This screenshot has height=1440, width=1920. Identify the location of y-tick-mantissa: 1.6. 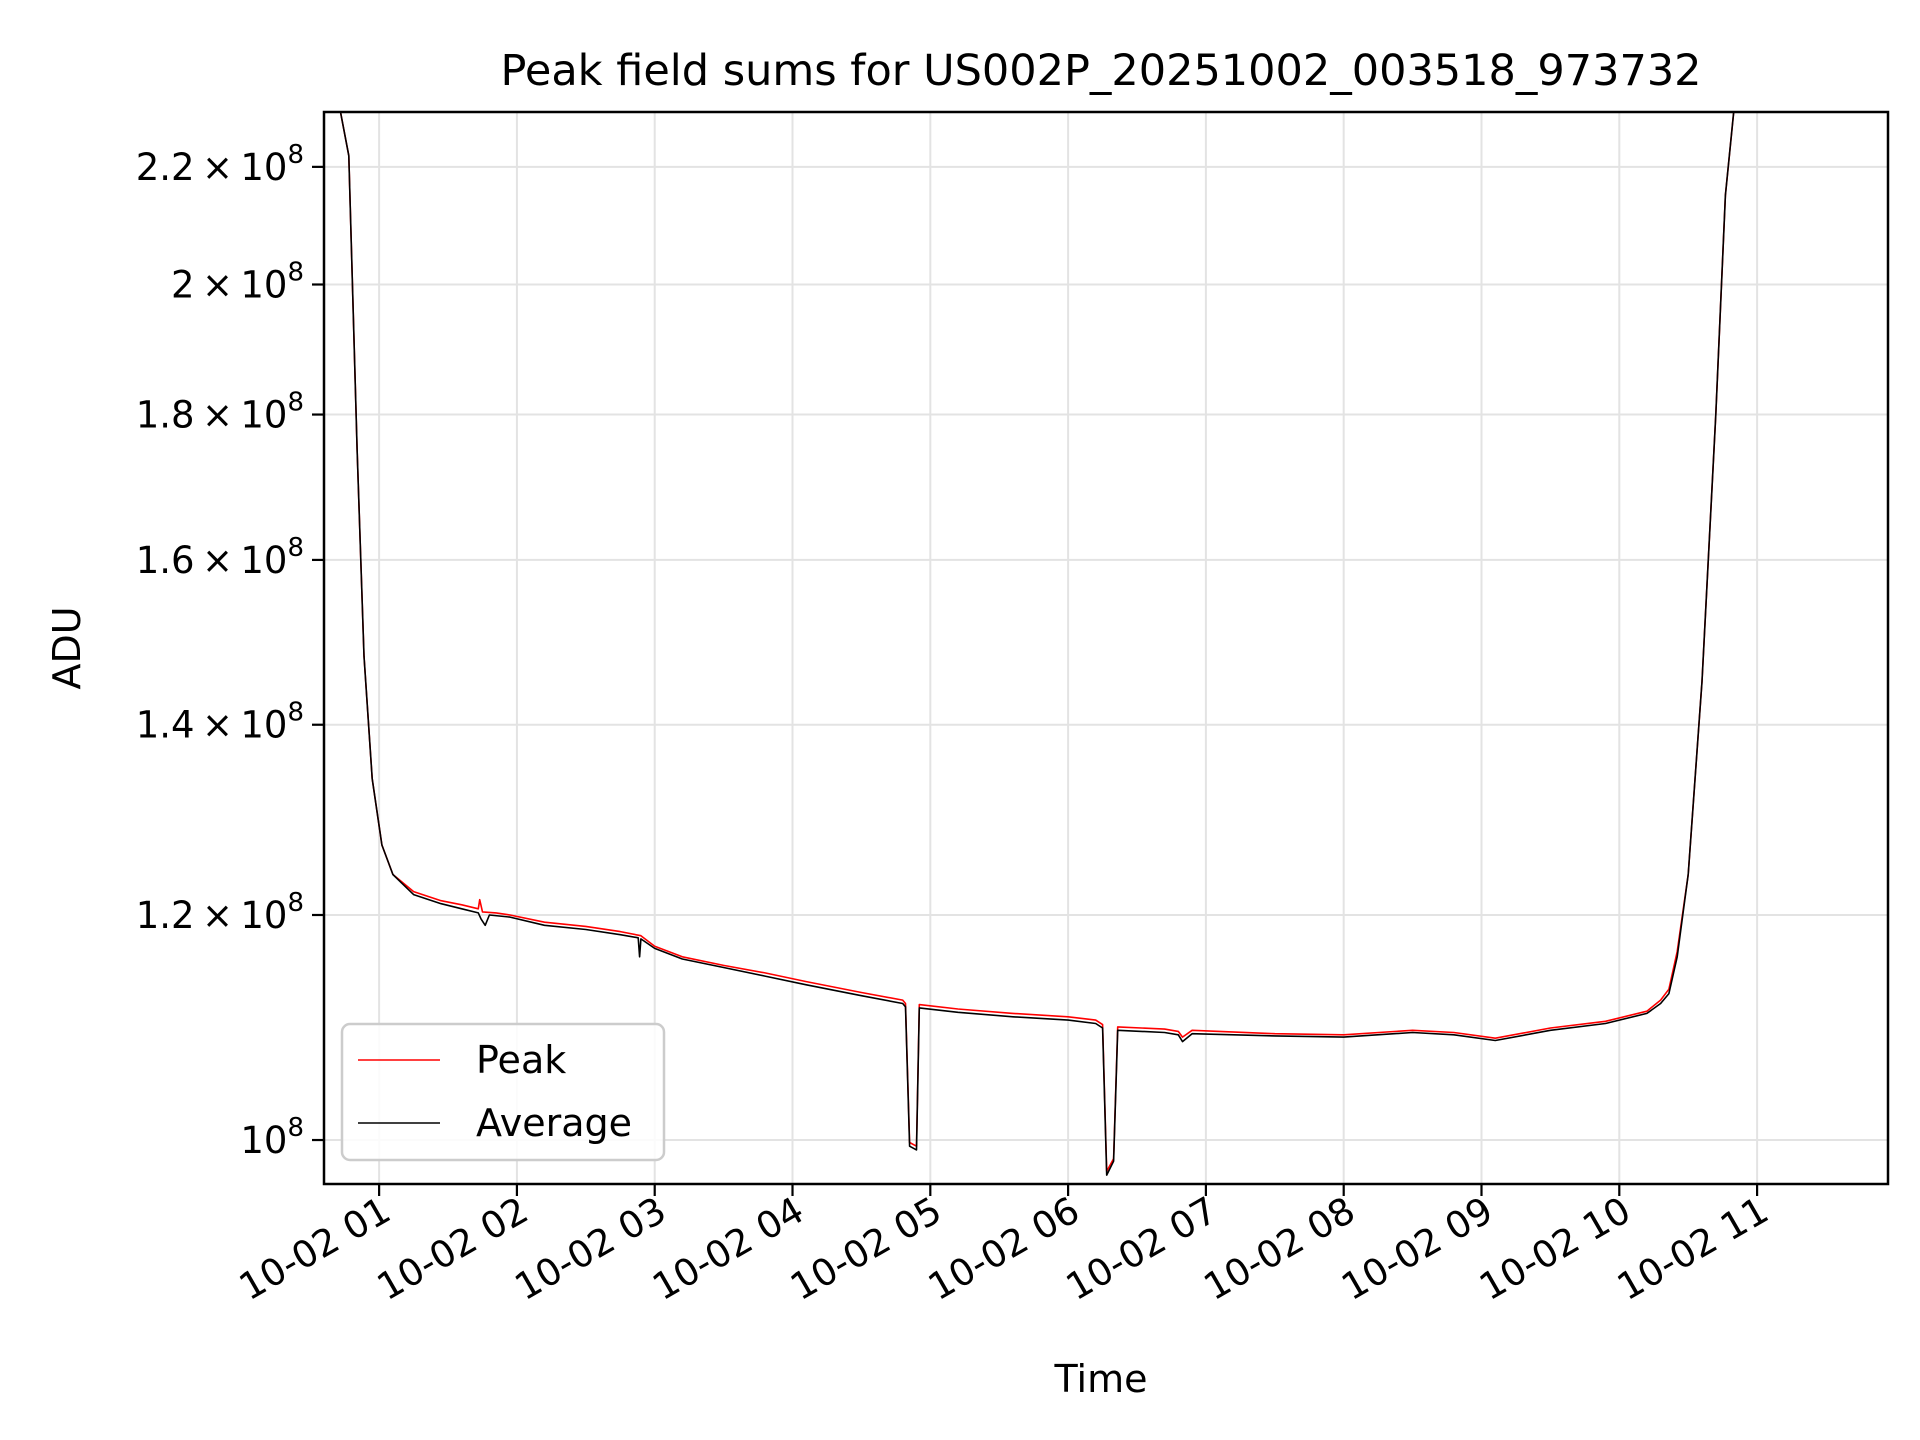
(165, 560).